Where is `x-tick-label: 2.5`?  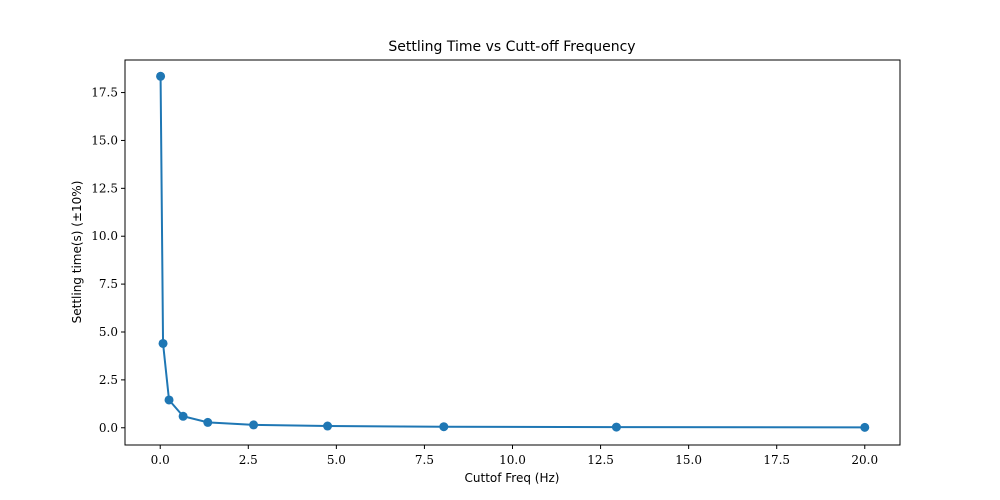
x-tick-label: 2.5 is located at coordinates (248, 460).